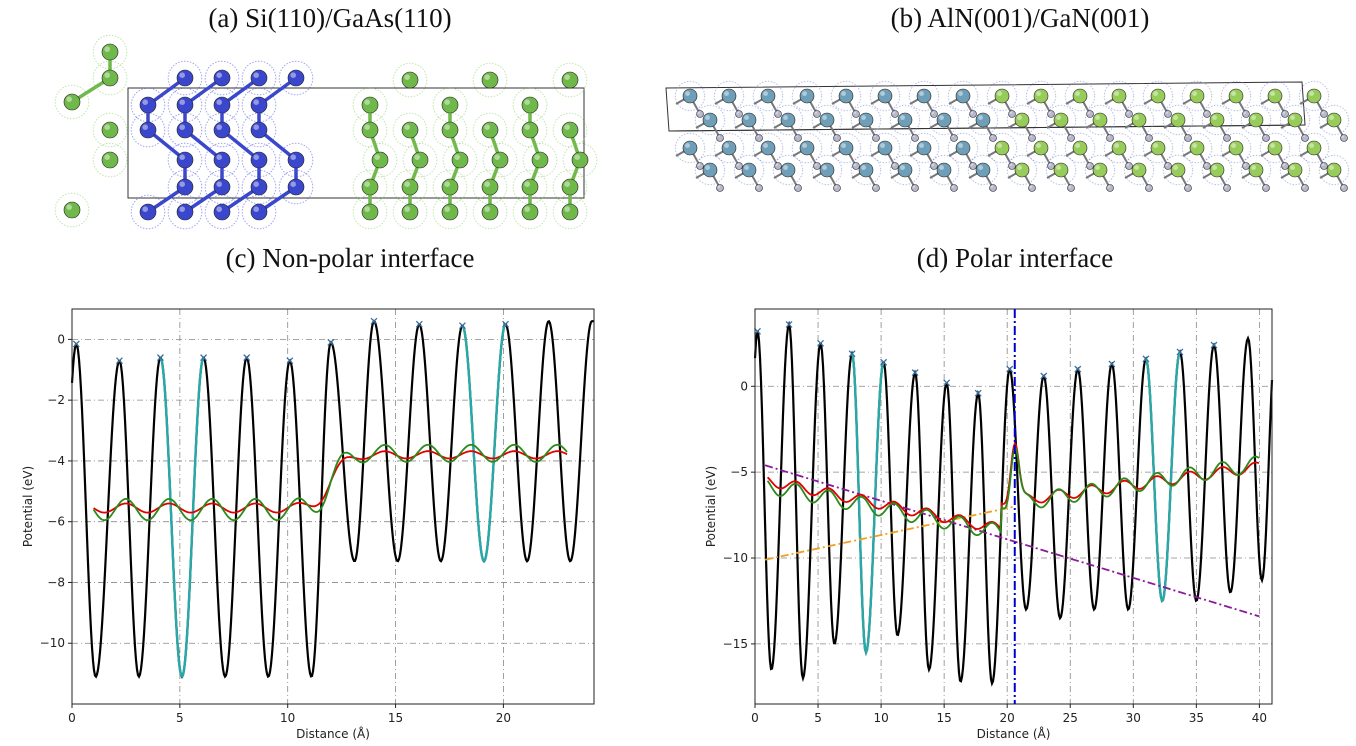  Describe the element at coordinates (755, 718) in the screenshot. I see `x-tick-label: 0` at that location.